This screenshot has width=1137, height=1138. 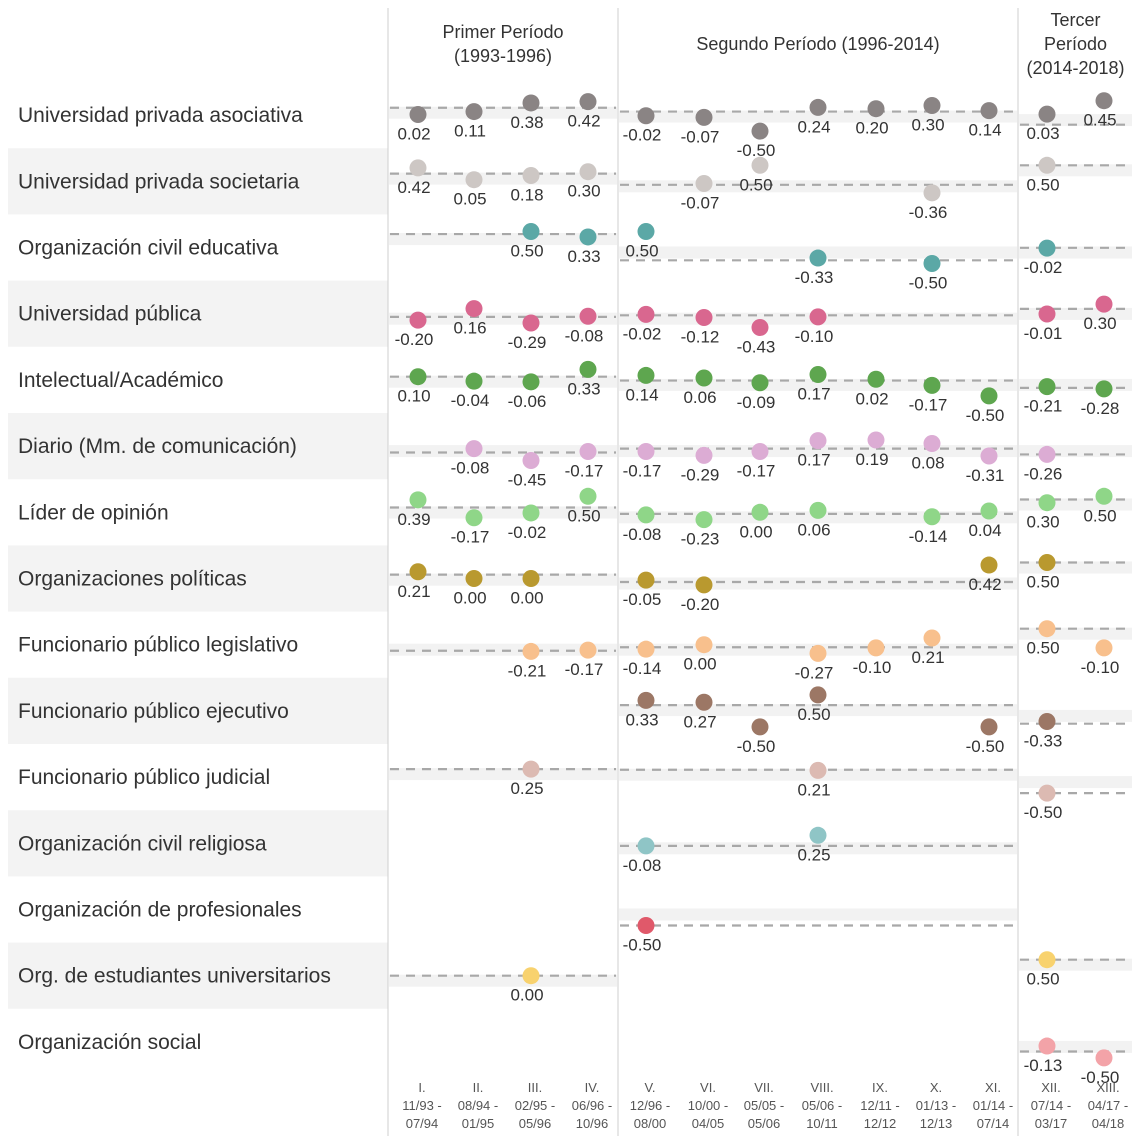 What do you see at coordinates (813, 393) in the screenshot?
I see `data-label: 0.17` at bounding box center [813, 393].